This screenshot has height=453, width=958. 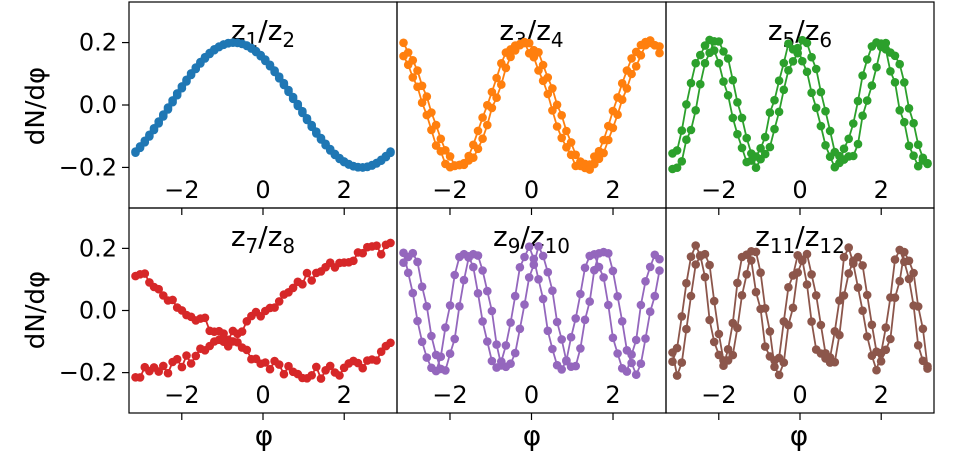 What do you see at coordinates (88, 373) in the screenshot?
I see `y-tick-label: −0.2` at bounding box center [88, 373].